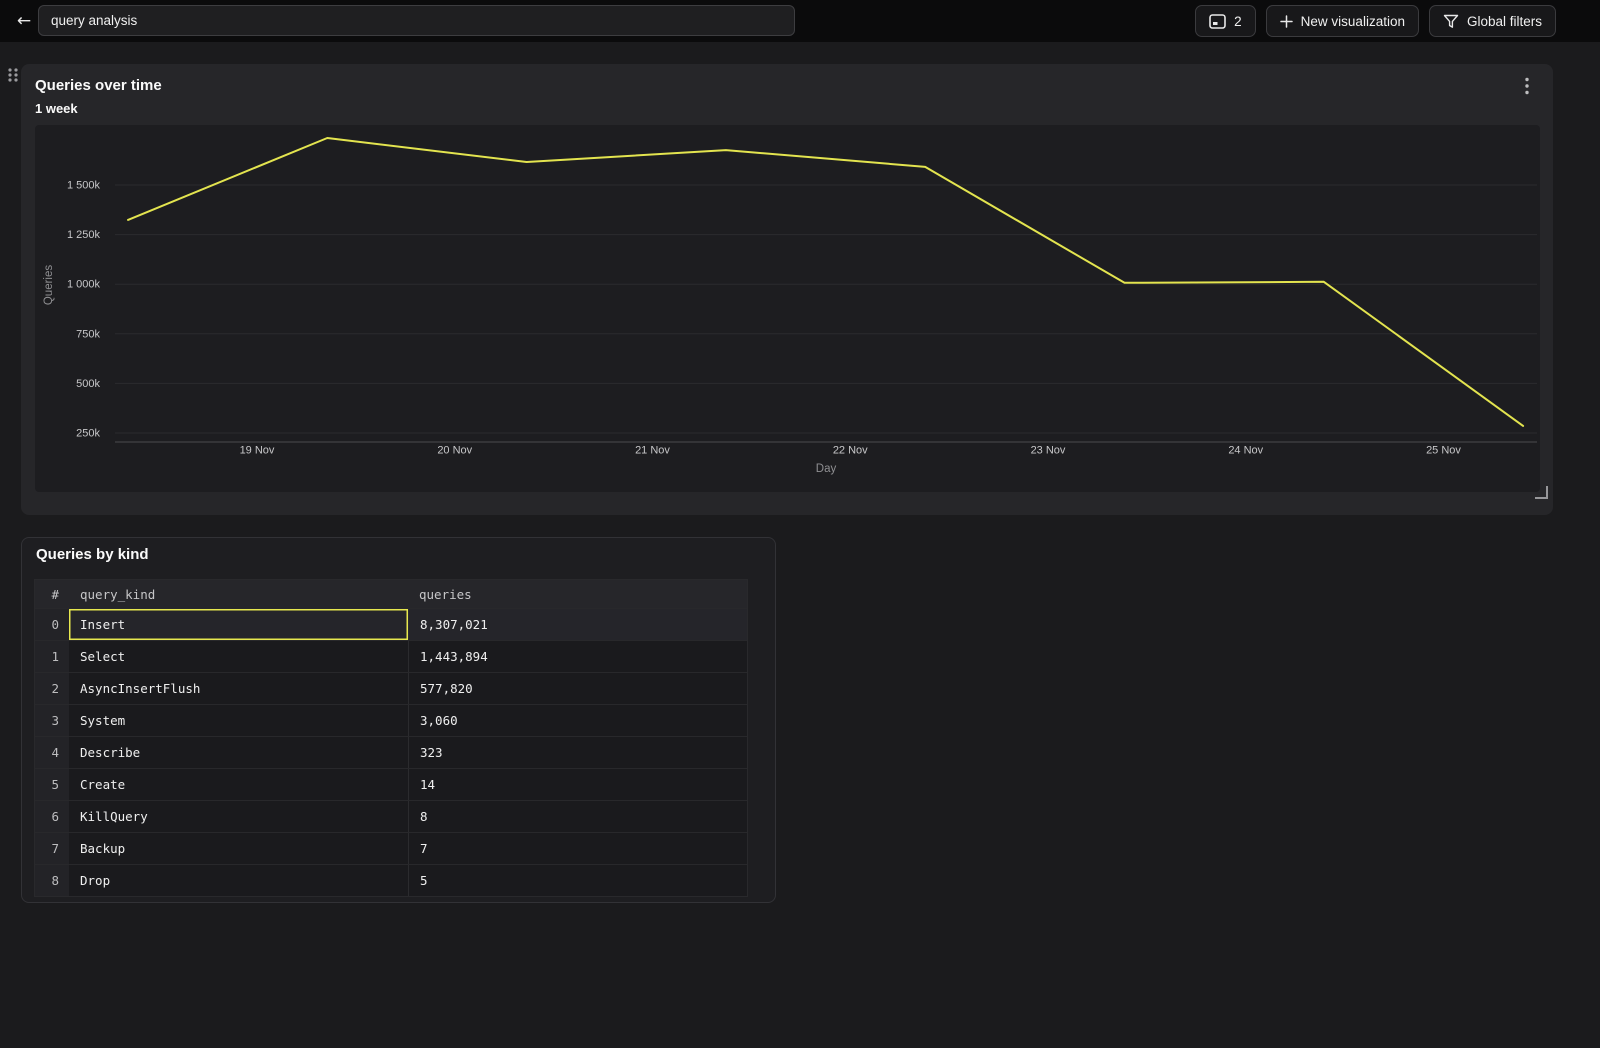  I want to click on back-button: ←, so click(24, 21).